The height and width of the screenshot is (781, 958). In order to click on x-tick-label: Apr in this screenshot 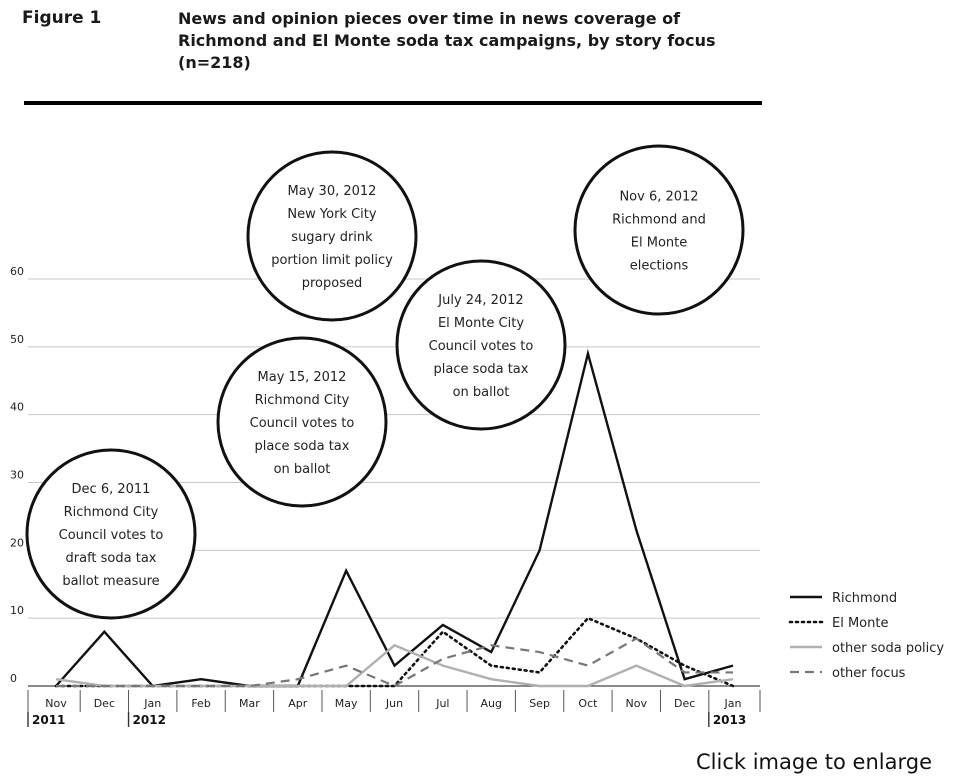, I will do `click(298, 703)`.